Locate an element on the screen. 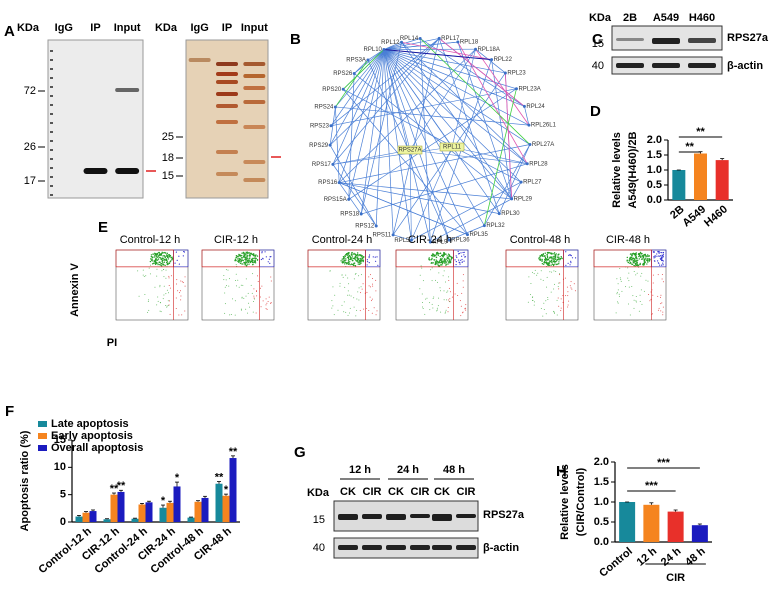 Image resolution: width=777 pixels, height=590 pixels. y-tick-label: 1.5 is located at coordinates (654, 155).